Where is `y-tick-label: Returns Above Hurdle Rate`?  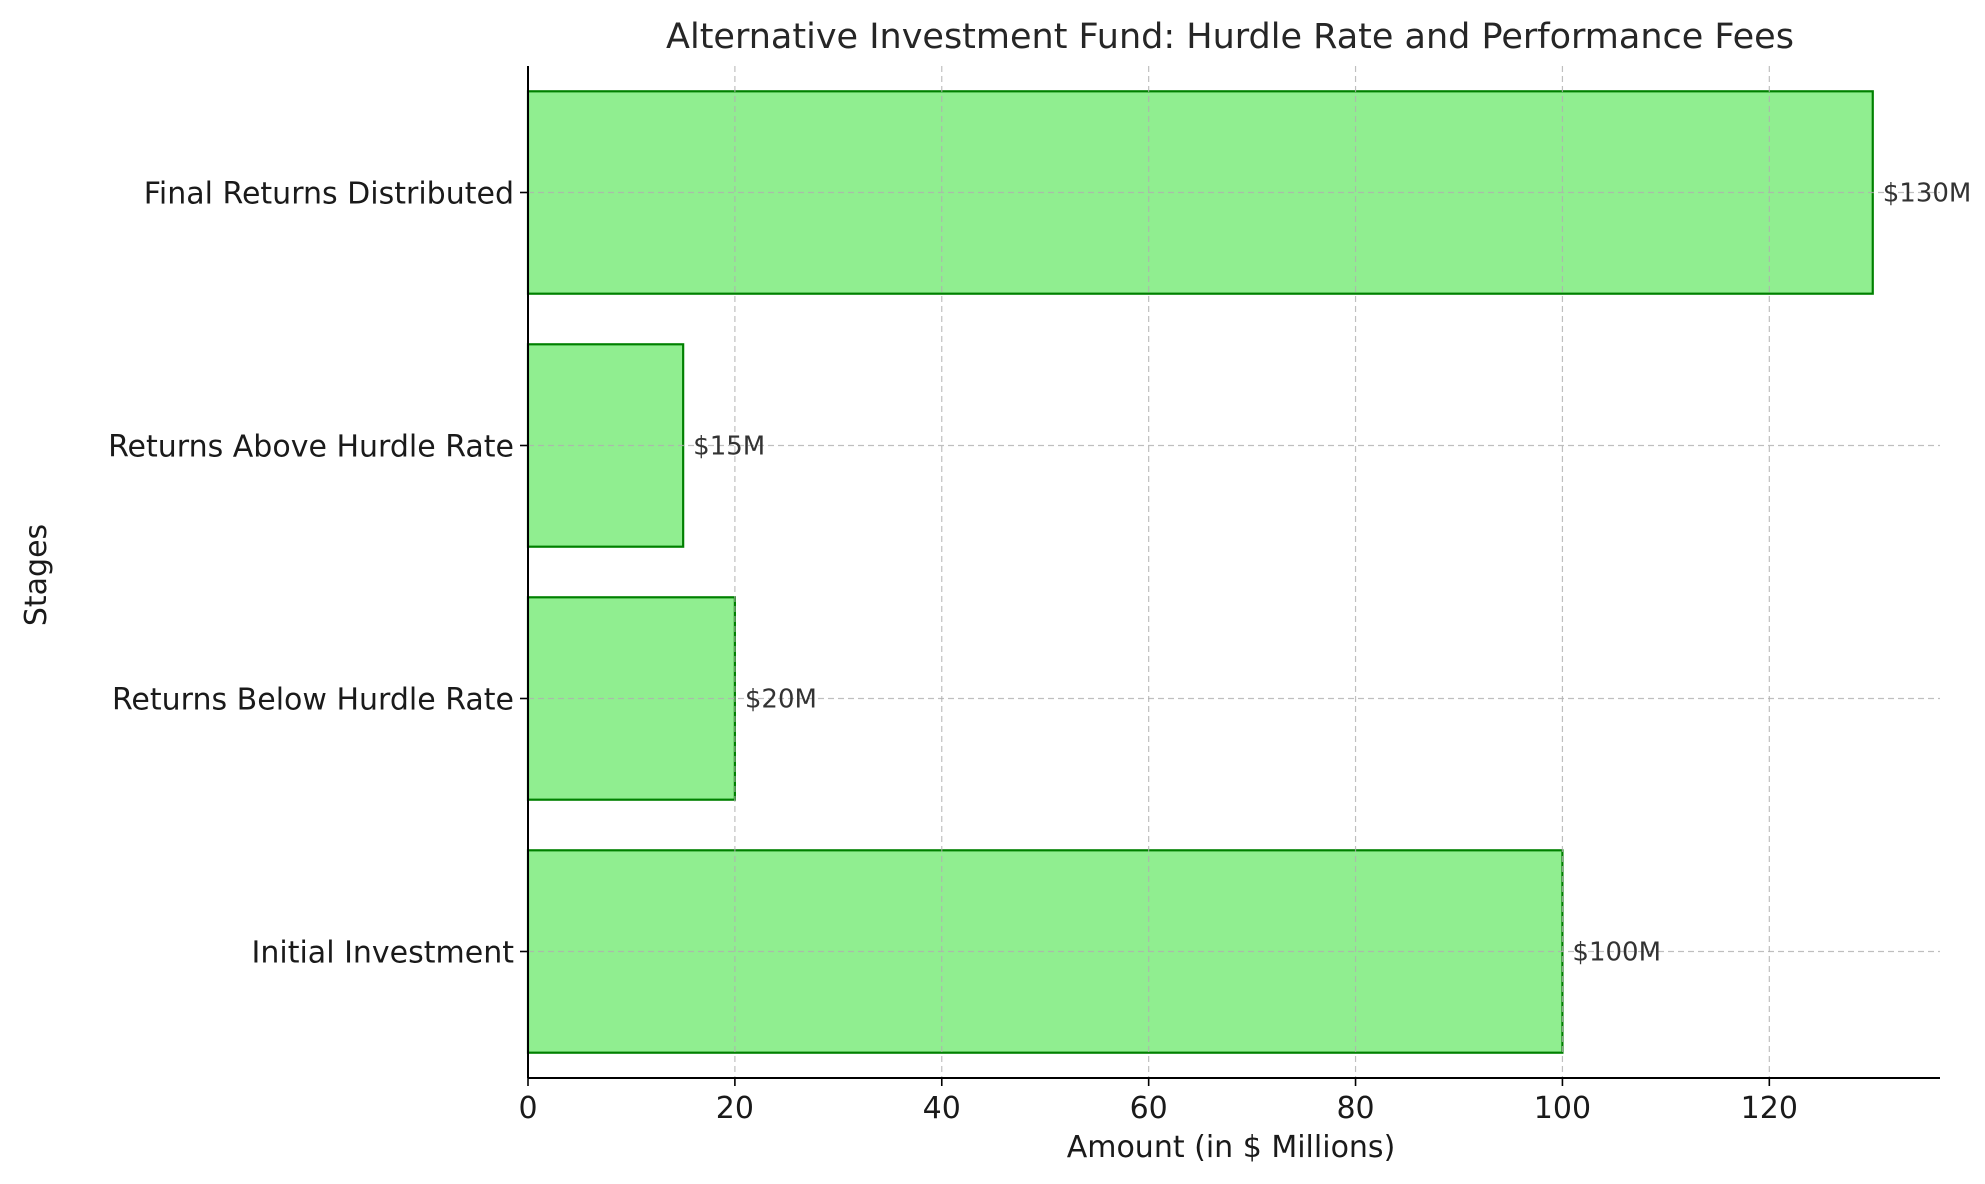 y-tick-label: Returns Above Hurdle Rate is located at coordinates (311, 447).